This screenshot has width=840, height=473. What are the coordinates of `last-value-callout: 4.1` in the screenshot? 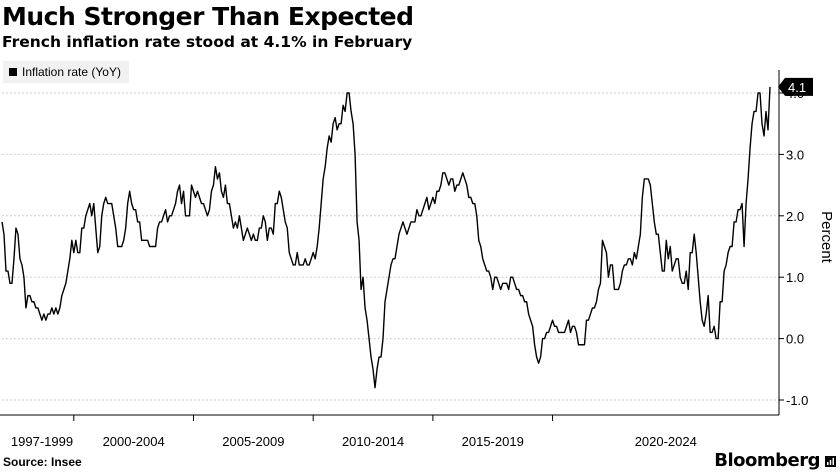 It's located at (795, 86).